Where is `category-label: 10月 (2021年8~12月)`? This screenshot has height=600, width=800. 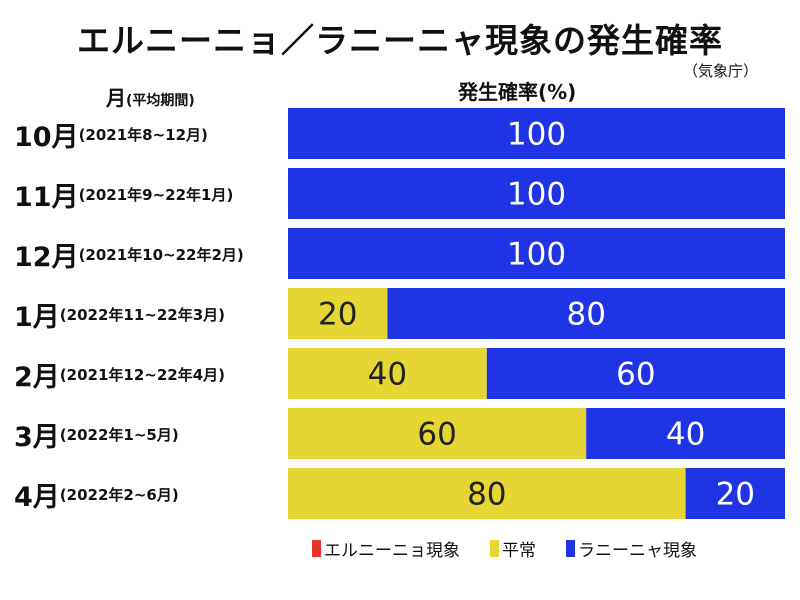 category-label: 10月 (2021年8~12月) is located at coordinates (111, 134).